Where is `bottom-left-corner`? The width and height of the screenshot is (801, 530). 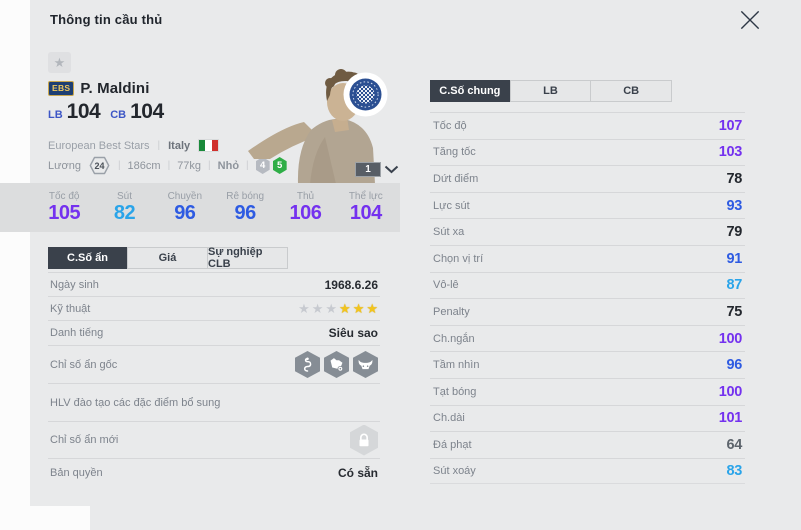 bottom-left-corner is located at coordinates (45, 518).